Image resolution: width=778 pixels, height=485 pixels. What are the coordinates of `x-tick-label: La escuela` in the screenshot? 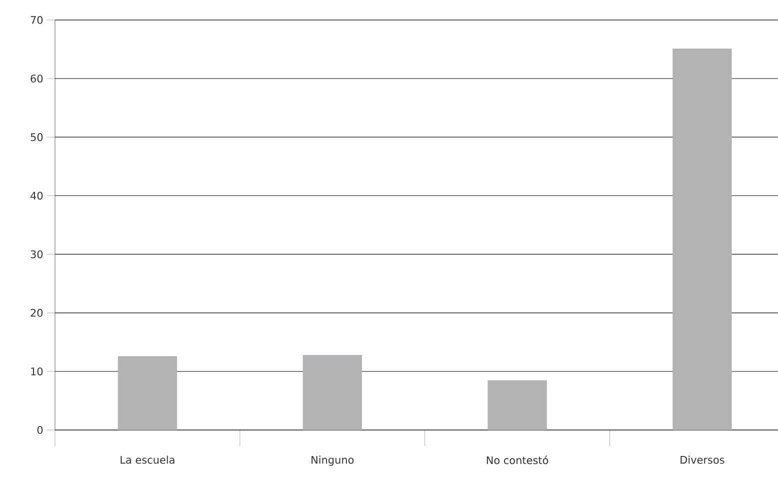 It's located at (147, 460).